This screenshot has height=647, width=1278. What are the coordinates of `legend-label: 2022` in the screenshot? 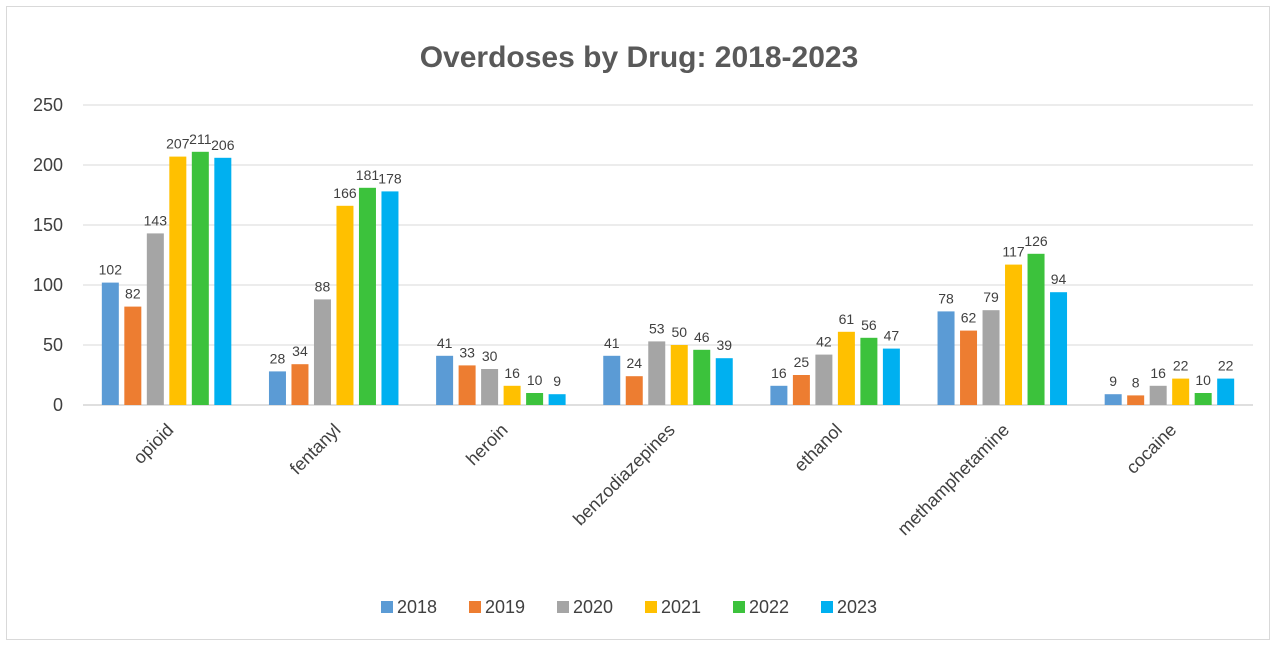 It's located at (769, 607).